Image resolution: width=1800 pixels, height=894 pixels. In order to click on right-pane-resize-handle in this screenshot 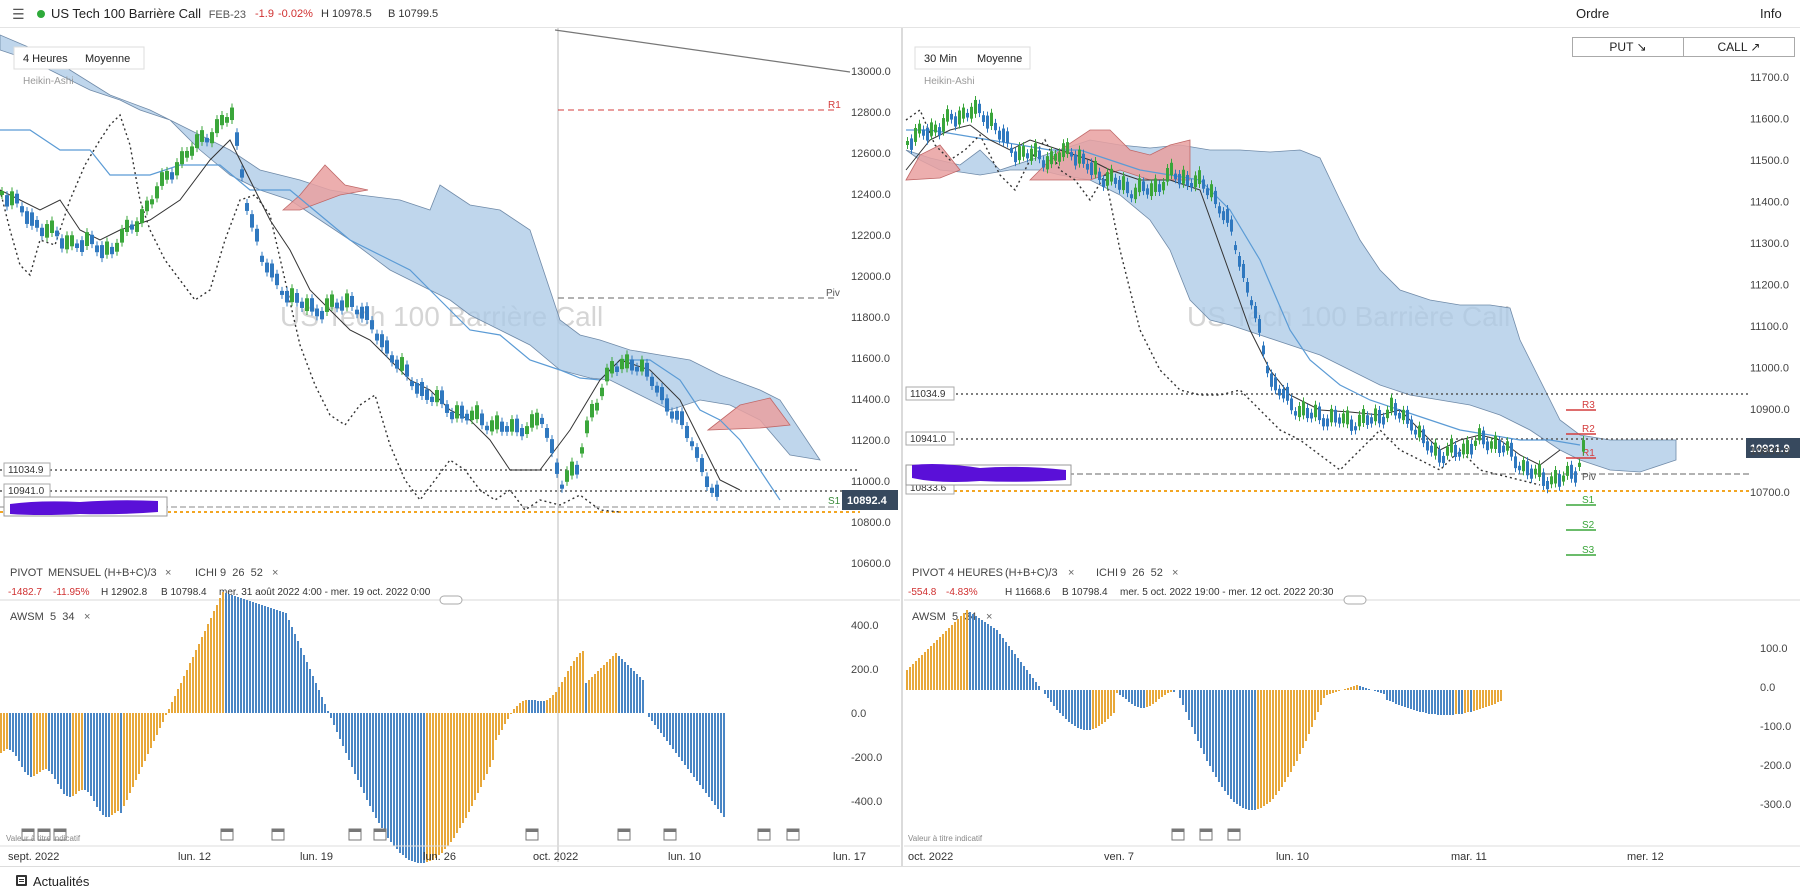, I will do `click(1355, 600)`.